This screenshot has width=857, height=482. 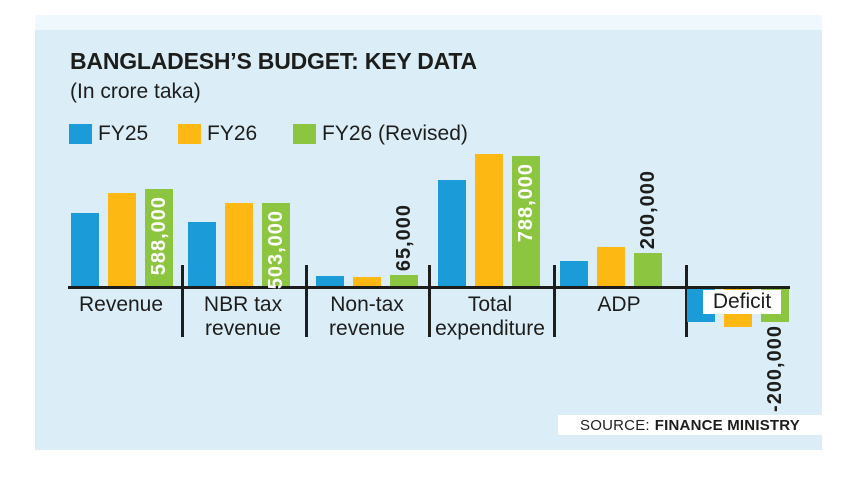 I want to click on bar-fy25-adp, so click(x=574, y=273).